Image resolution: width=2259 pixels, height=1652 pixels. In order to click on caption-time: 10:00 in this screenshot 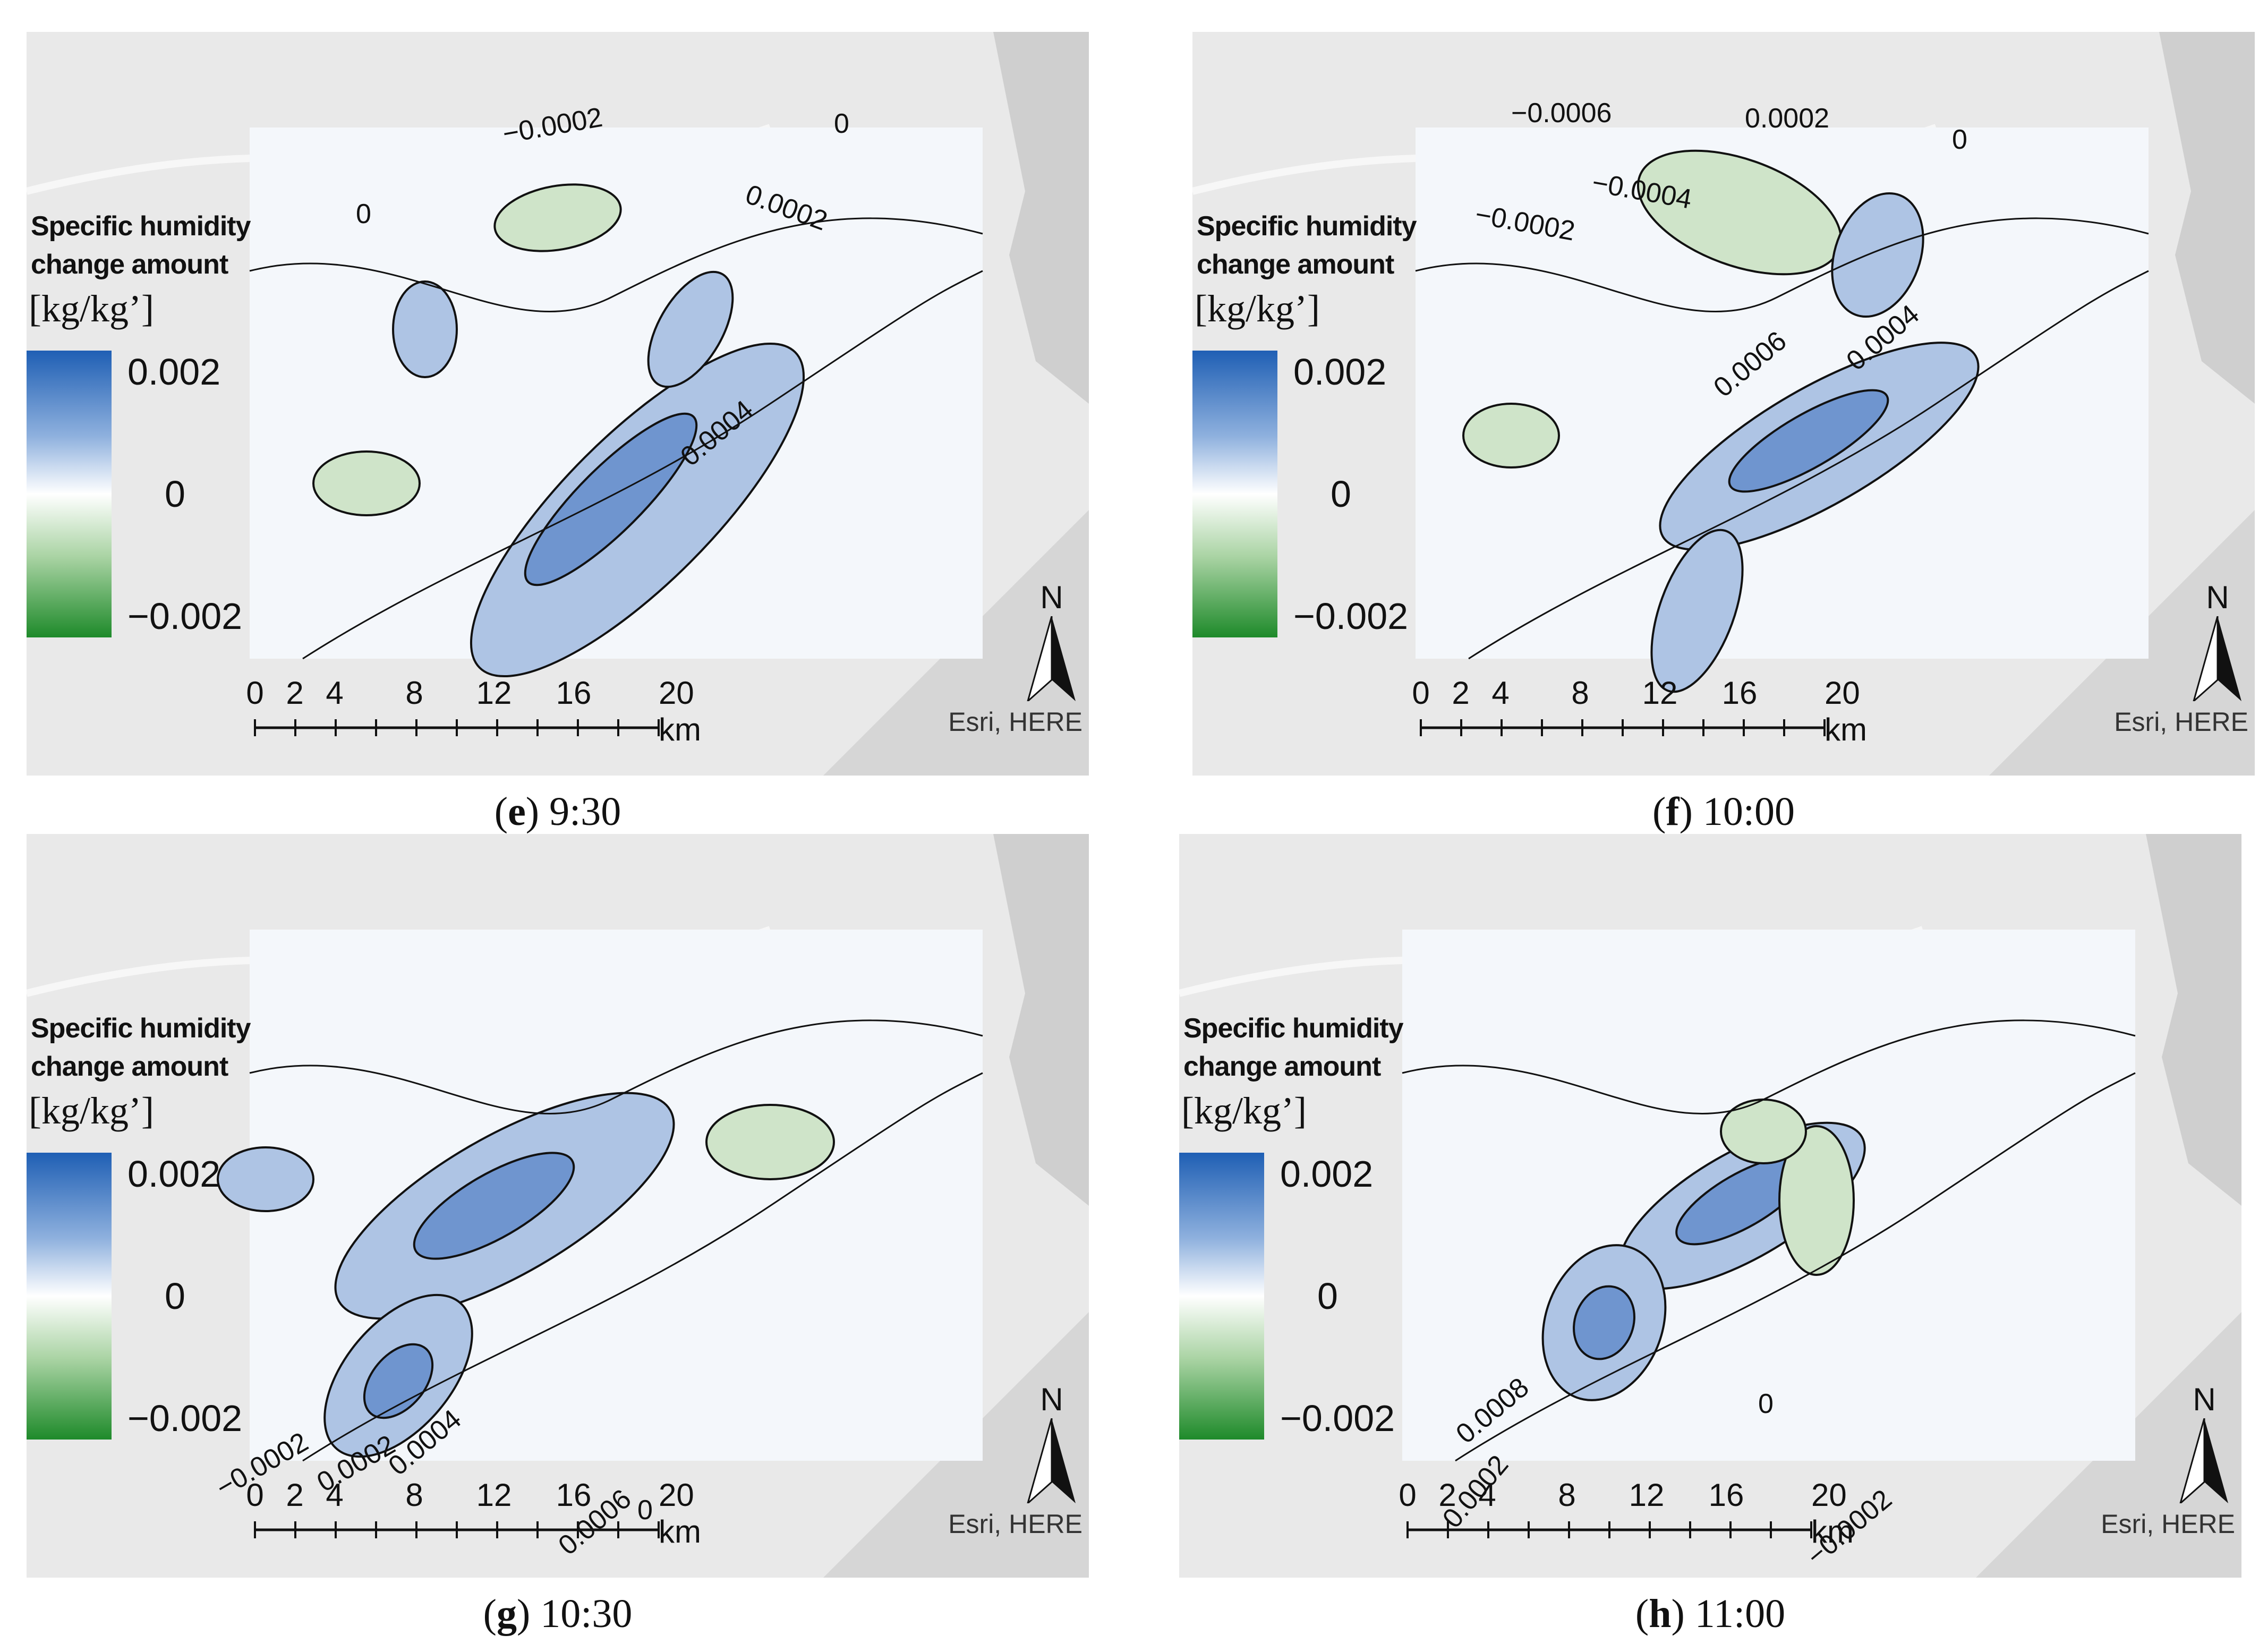, I will do `click(1749, 811)`.